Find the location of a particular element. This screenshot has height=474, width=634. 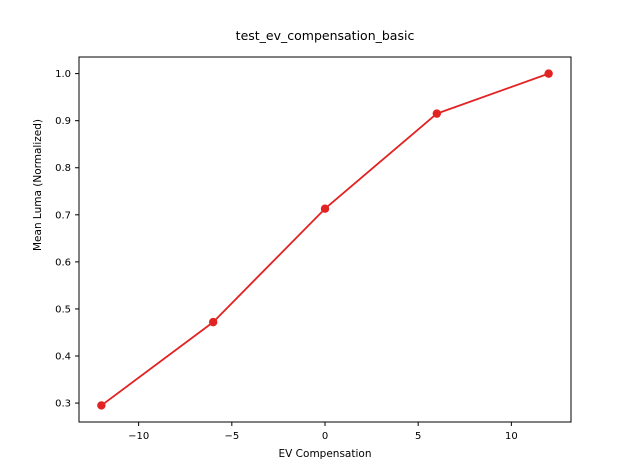

chart-title: test_ev_compensation_basic is located at coordinates (325, 35).